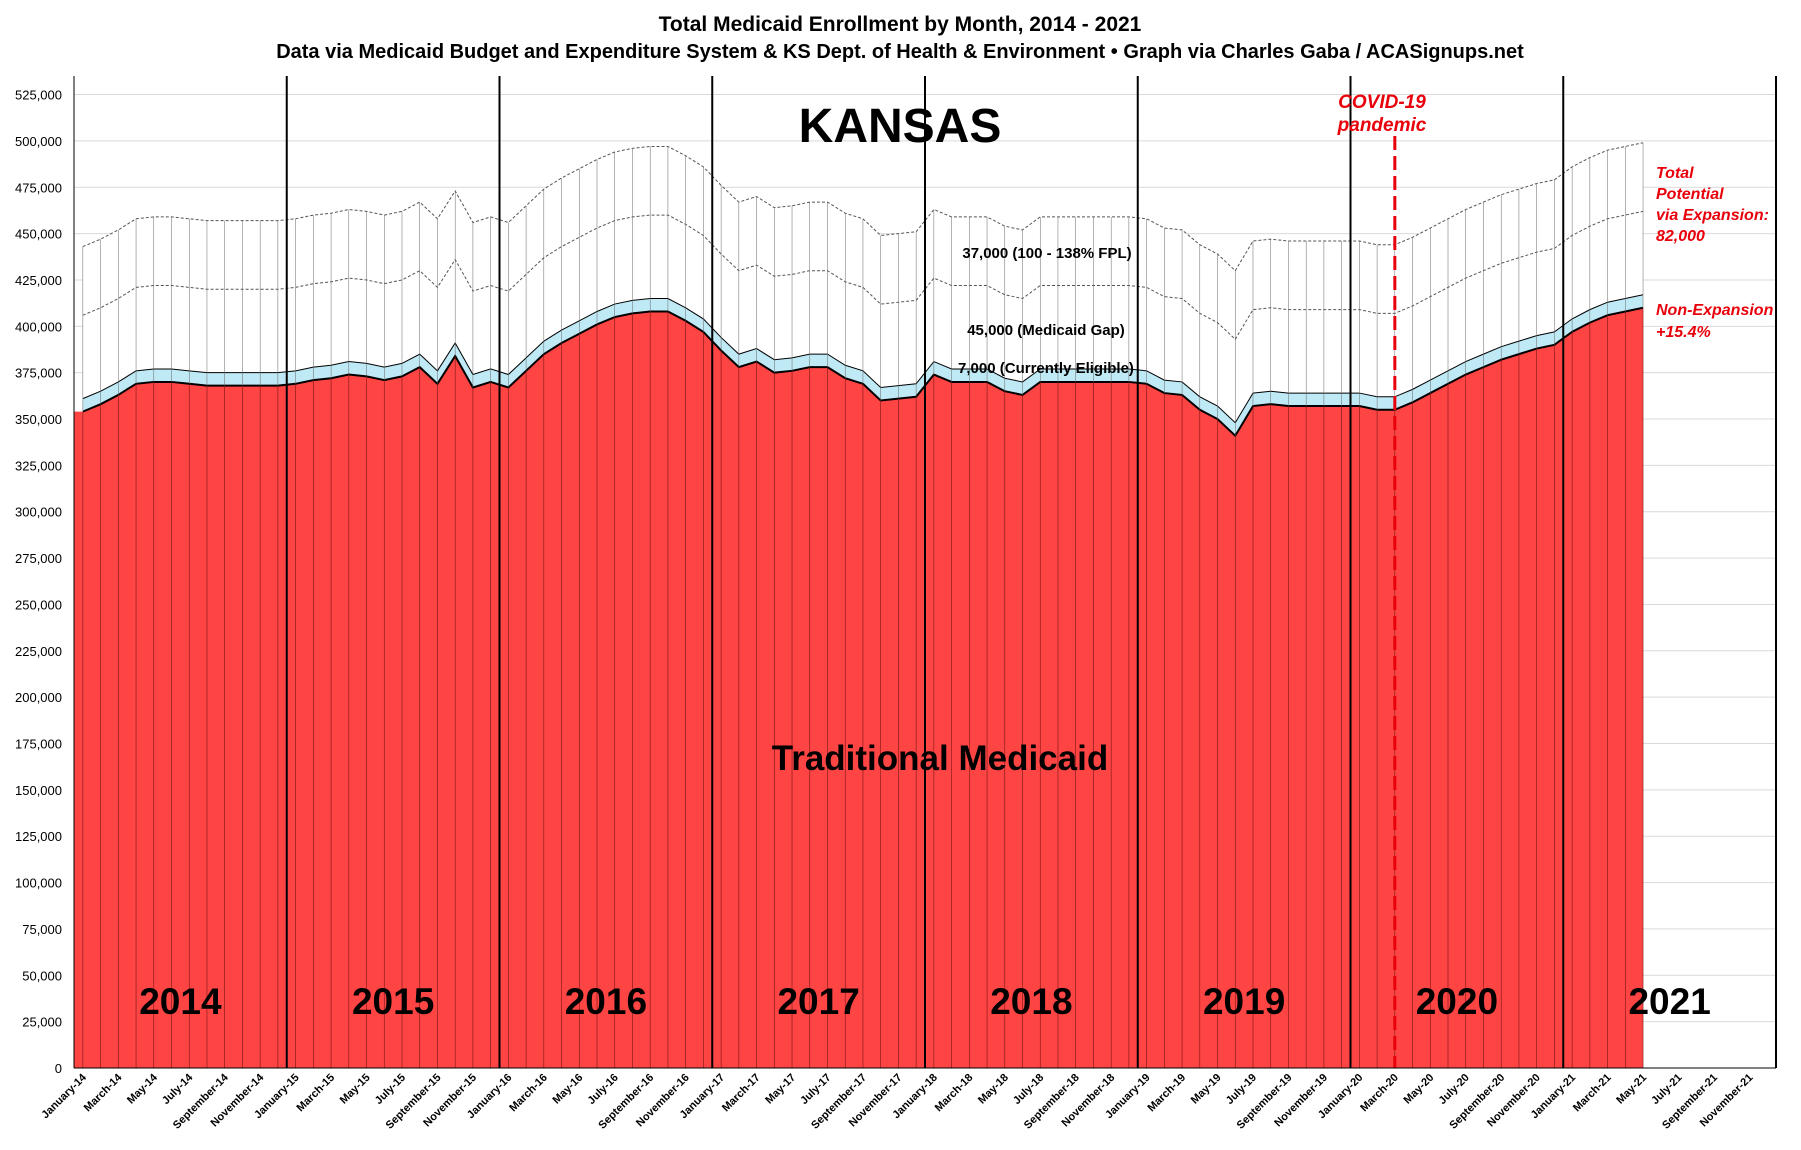 This screenshot has height=1150, width=1801. What do you see at coordinates (38, 836) in the screenshot?
I see `y-tick-label: 125,000` at bounding box center [38, 836].